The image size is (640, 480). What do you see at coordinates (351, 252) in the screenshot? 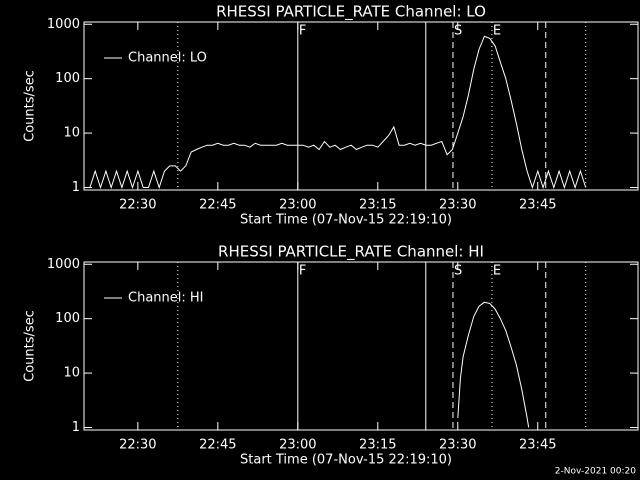
I see `chart-title: RHESSI PARTICLE_RATE Channel: HI` at bounding box center [351, 252].